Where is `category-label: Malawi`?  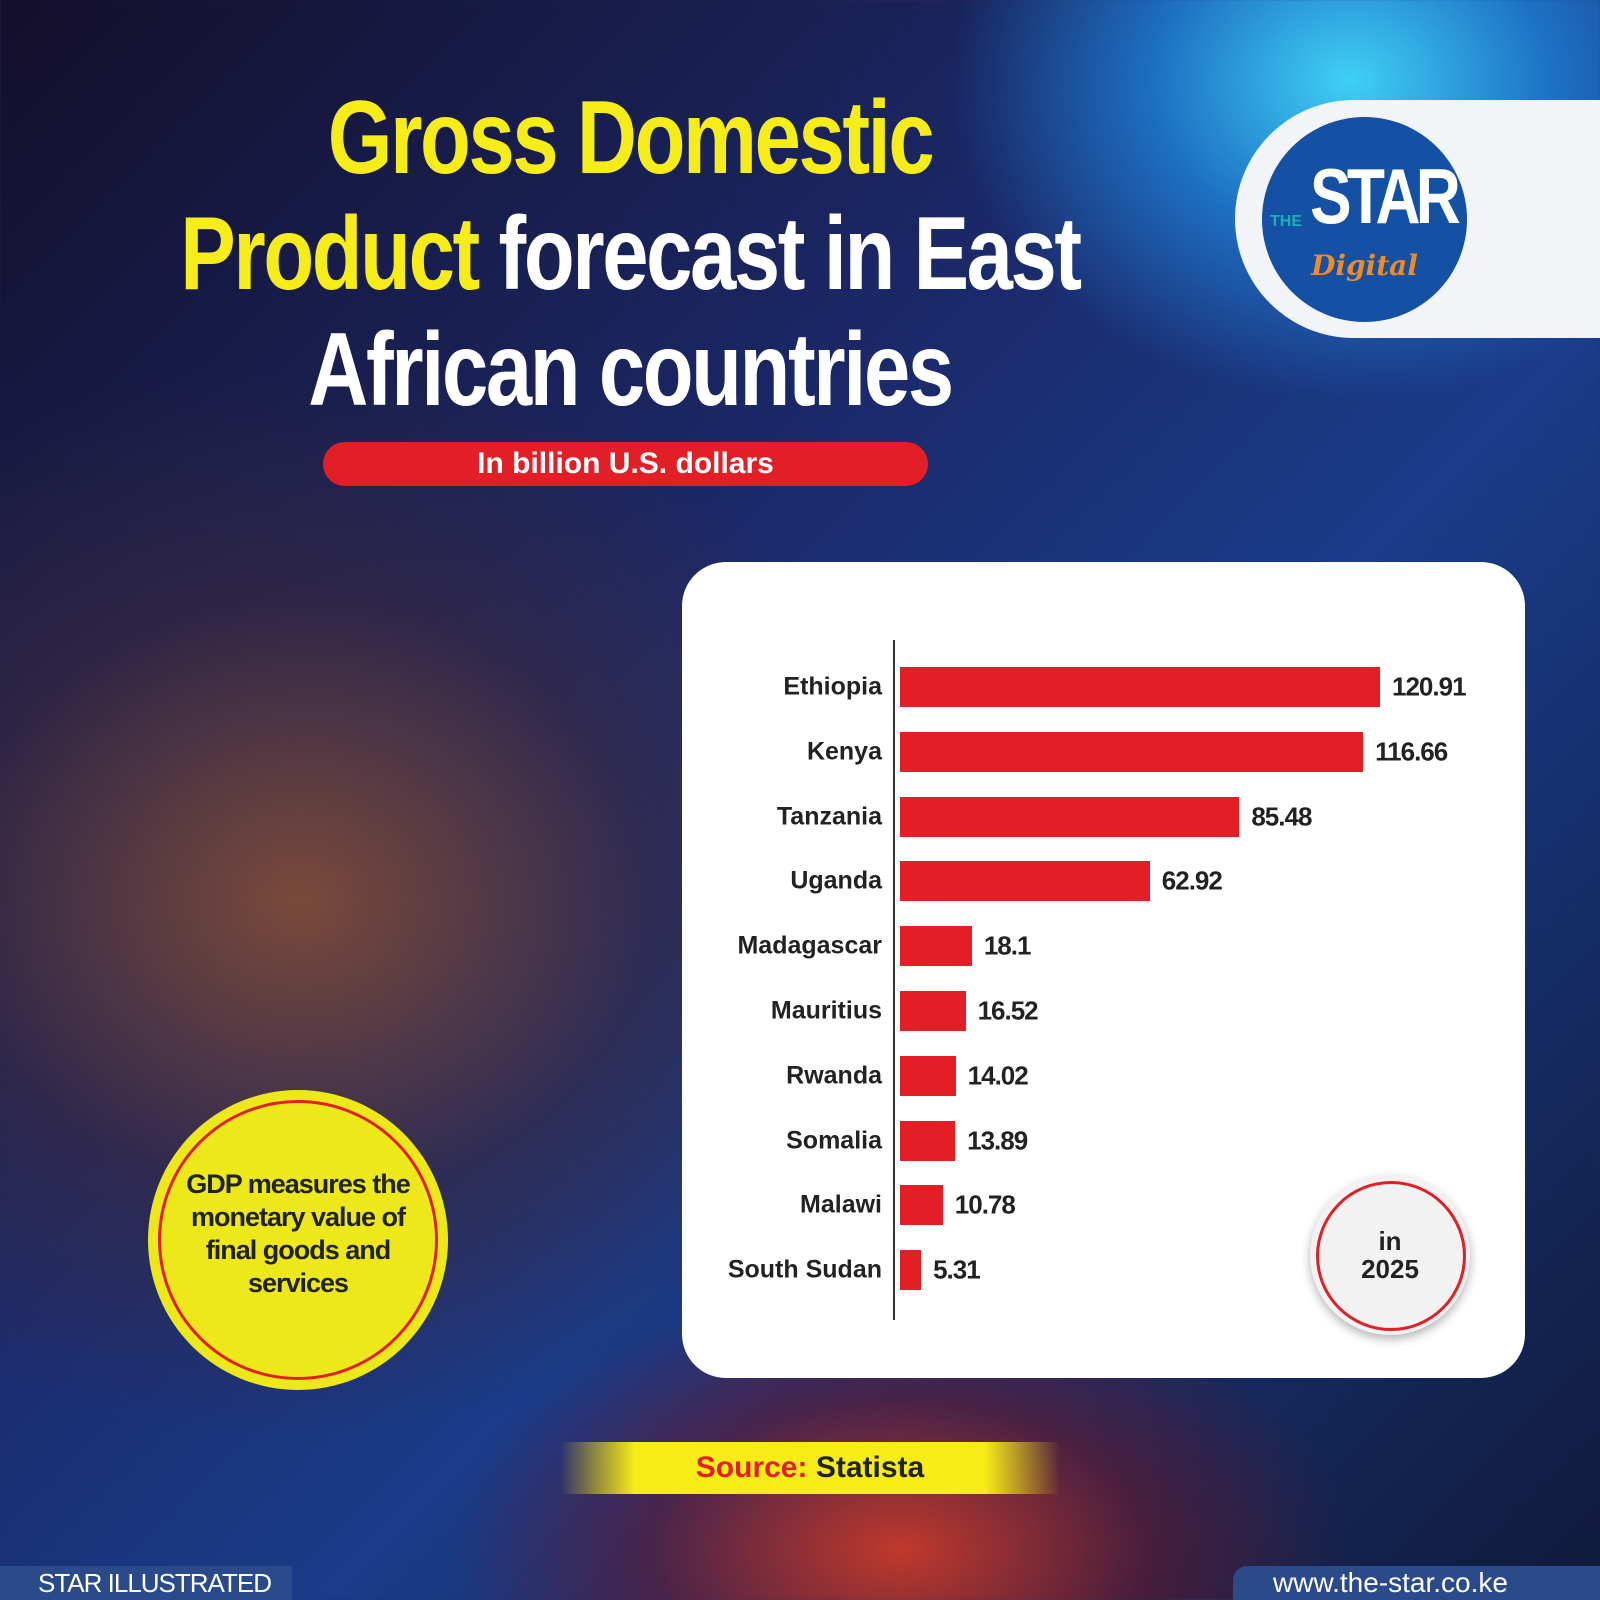
category-label: Malawi is located at coordinates (841, 1204).